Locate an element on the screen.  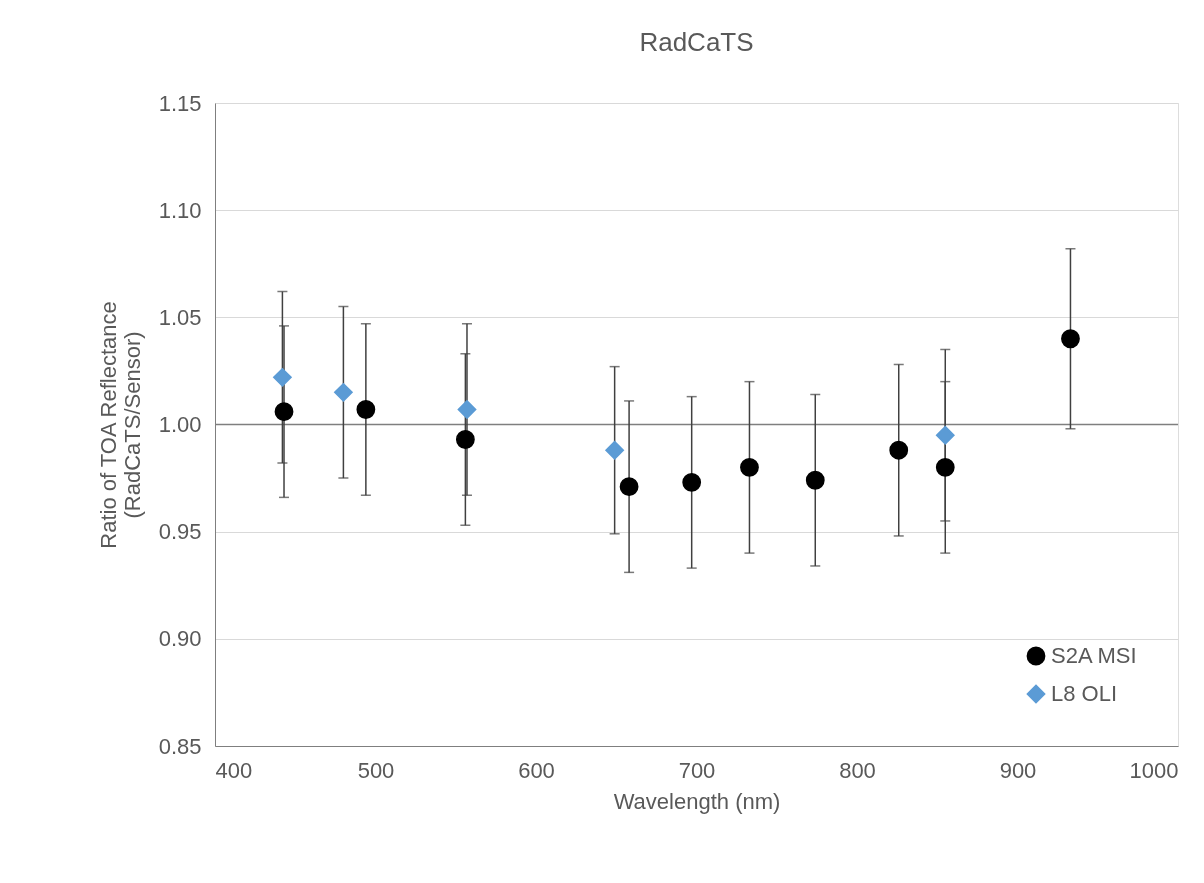
chart-title: RadCaTS is located at coordinates (696, 42).